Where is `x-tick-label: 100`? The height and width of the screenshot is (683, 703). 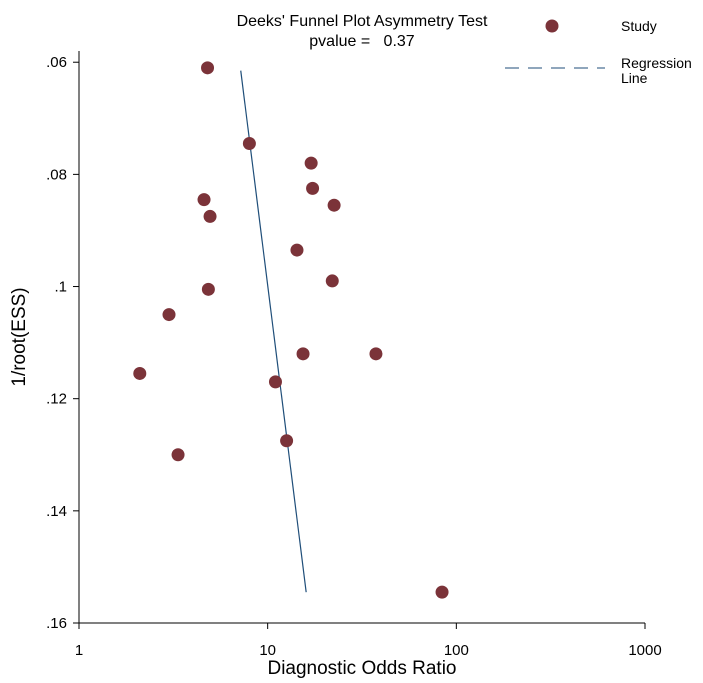 x-tick-label: 100 is located at coordinates (456, 650).